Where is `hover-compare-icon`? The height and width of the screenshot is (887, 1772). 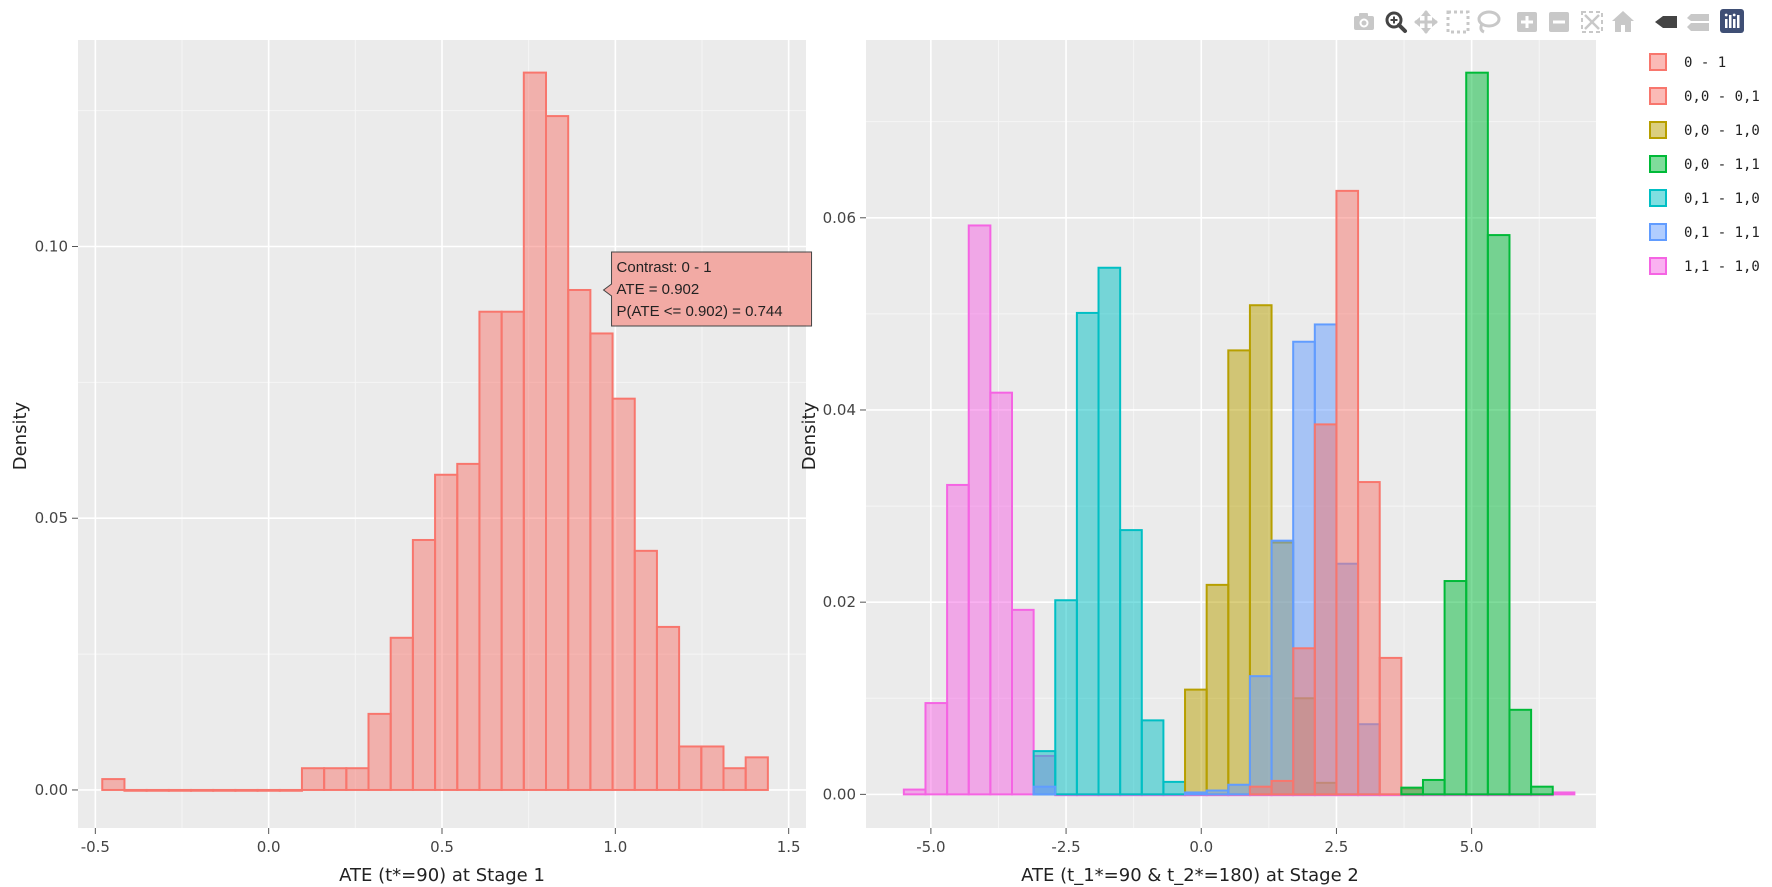 hover-compare-icon is located at coordinates (1698, 22).